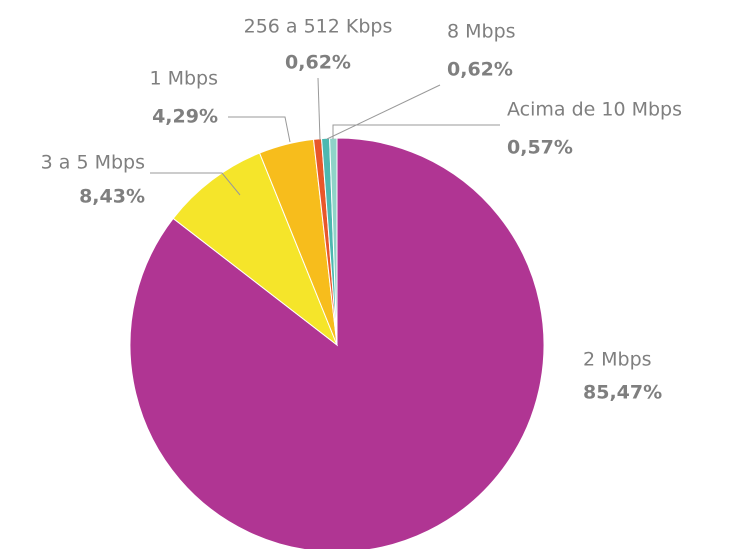  I want to click on pie-slice, so click(255, 249).